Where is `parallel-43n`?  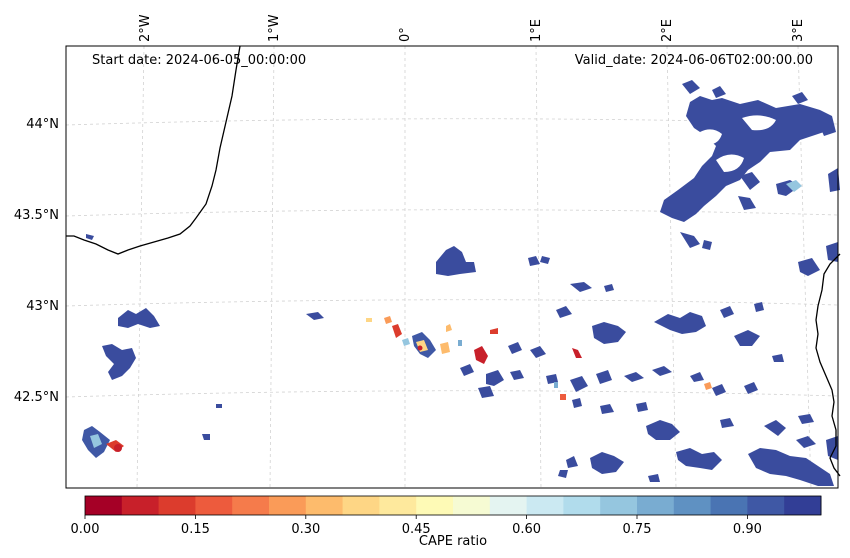
parallel-43n is located at coordinates (452, 303).